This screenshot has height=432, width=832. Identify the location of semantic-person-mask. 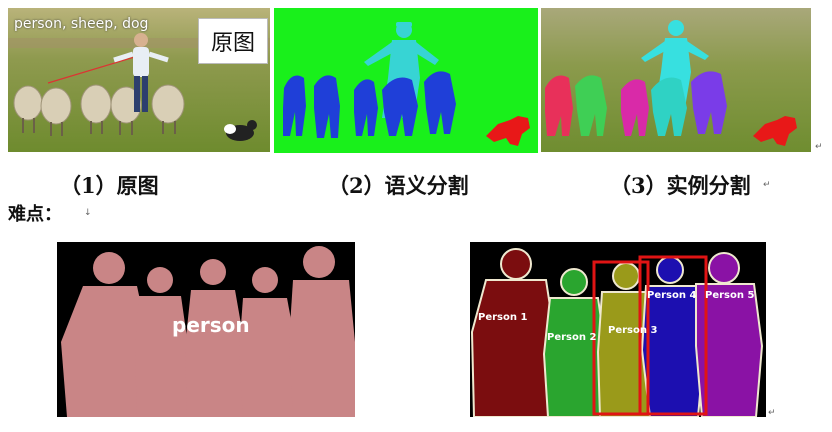
(206, 329).